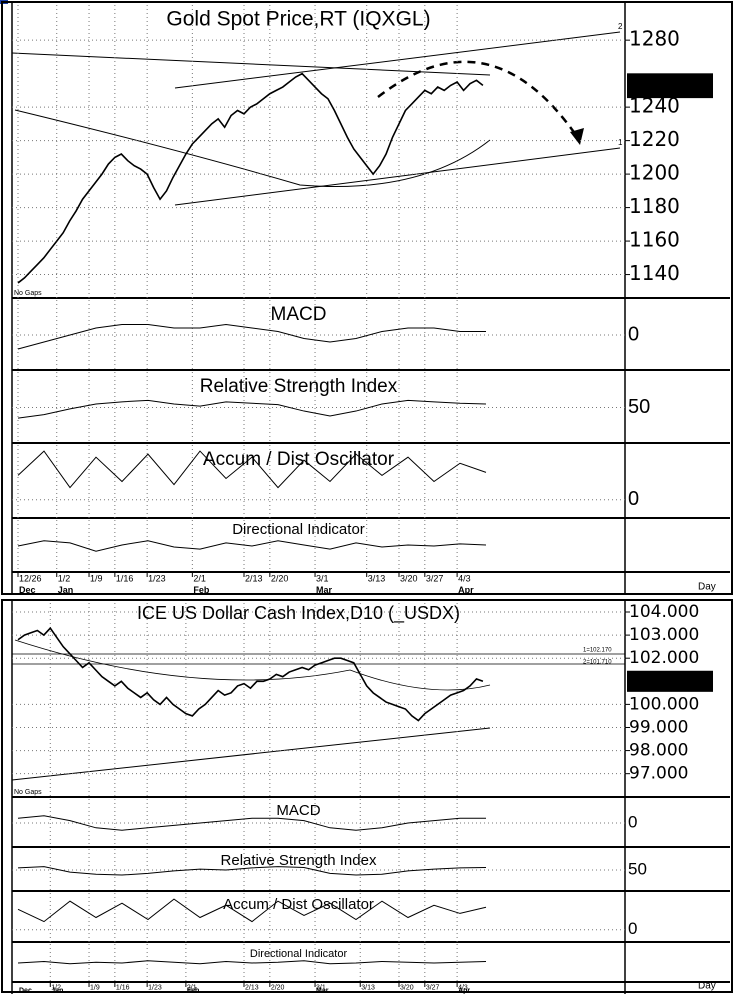 Image resolution: width=736 pixels, height=994 pixels. Describe the element at coordinates (654, 240) in the screenshot. I see `y-tick-label: 1160` at that location.